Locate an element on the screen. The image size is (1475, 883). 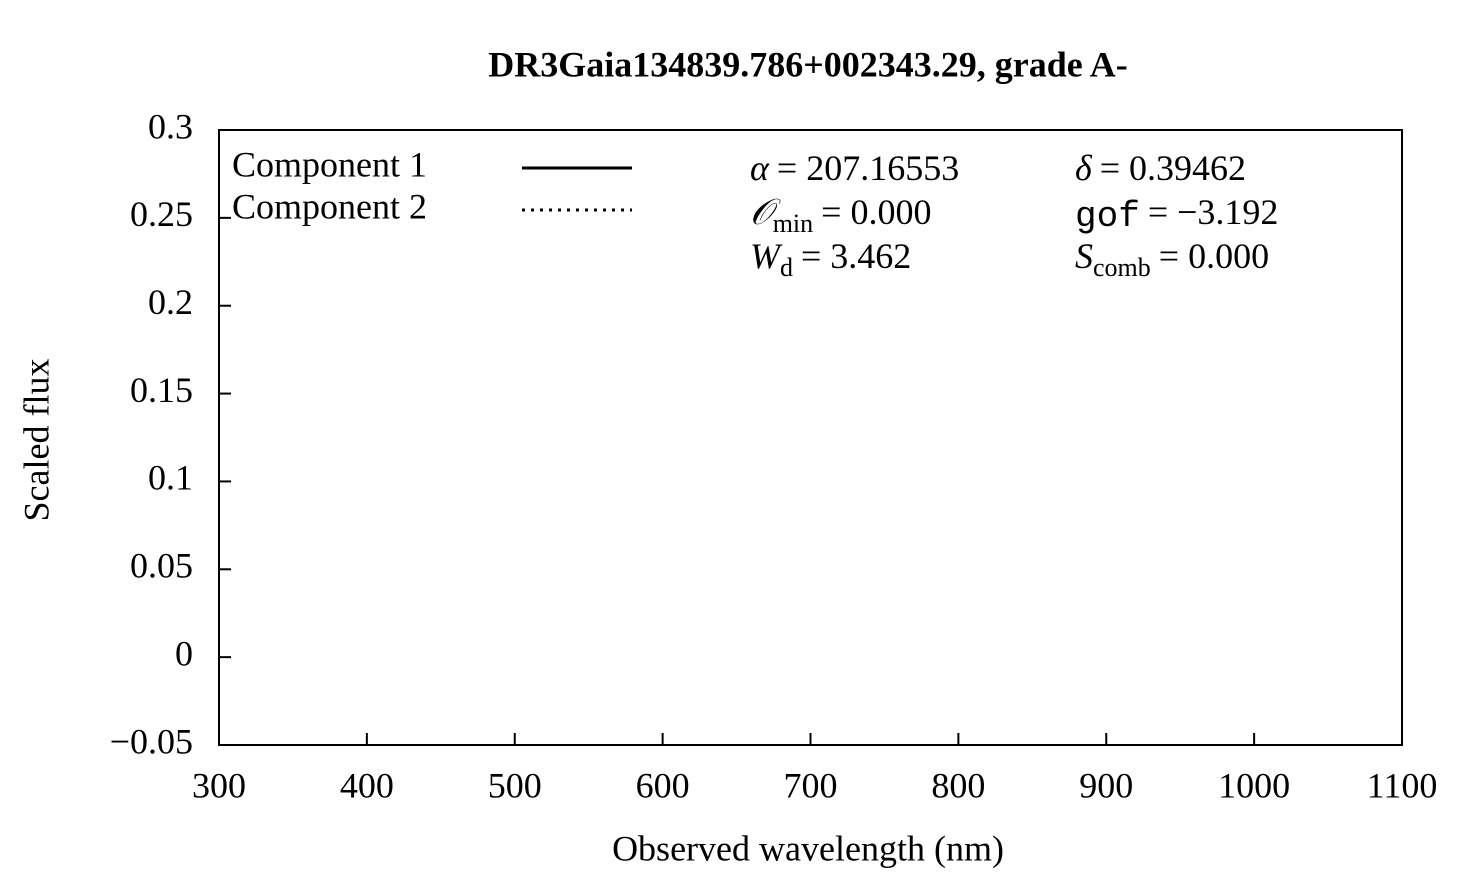
x-tick-label: 900 is located at coordinates (1106, 785).